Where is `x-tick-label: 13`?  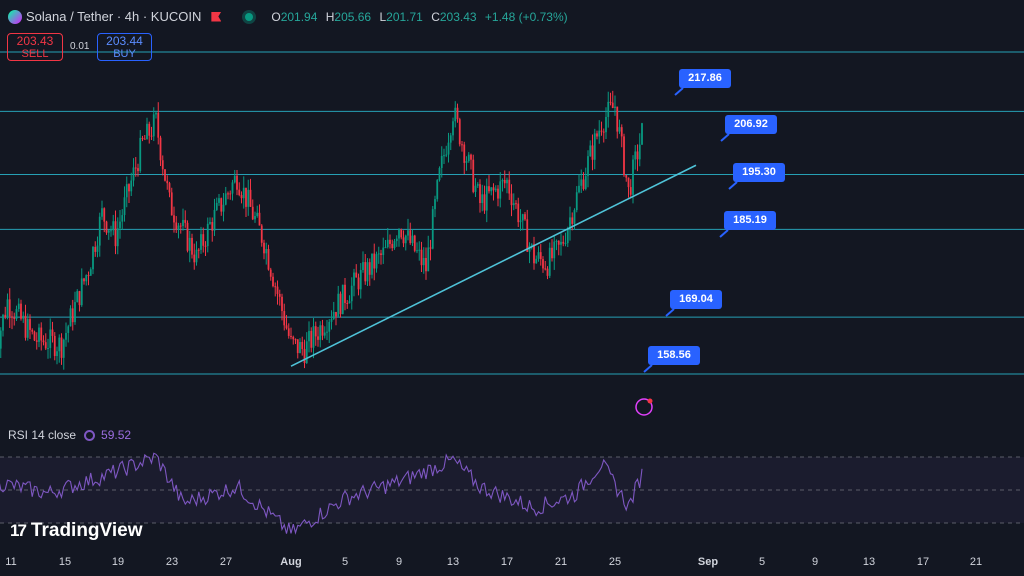
x-tick-label: 13 is located at coordinates (453, 562).